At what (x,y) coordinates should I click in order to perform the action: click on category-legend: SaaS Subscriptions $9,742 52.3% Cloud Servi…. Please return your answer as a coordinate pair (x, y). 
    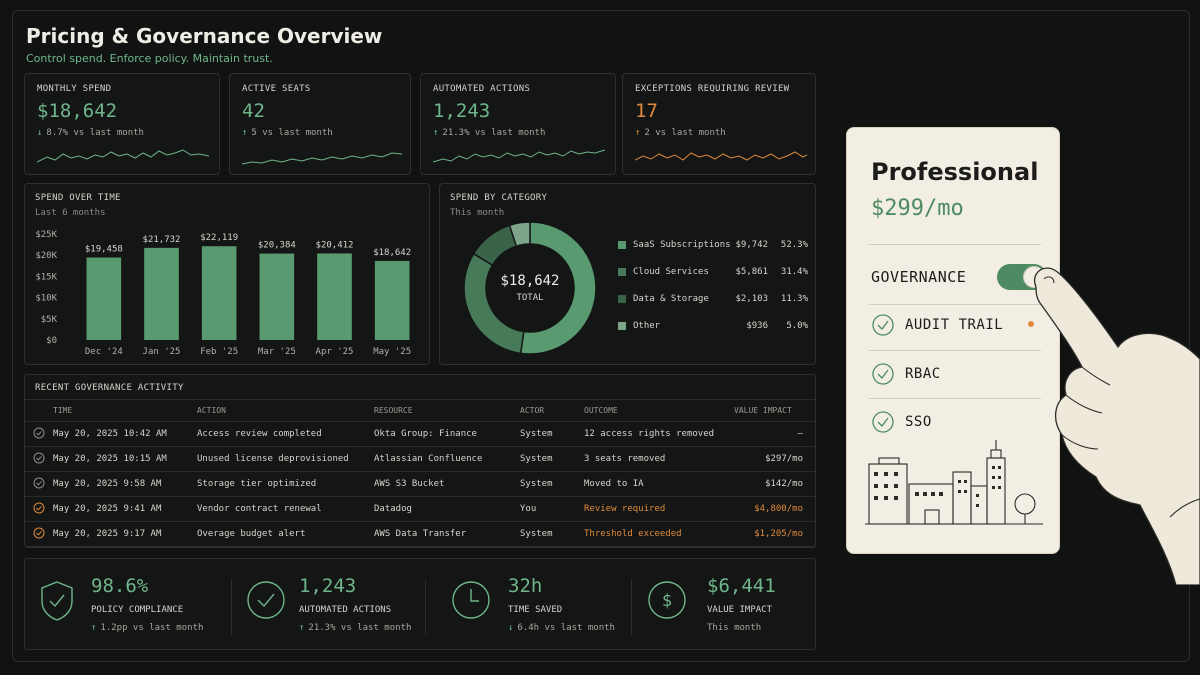
    Looking at the image, I should click on (713, 294).